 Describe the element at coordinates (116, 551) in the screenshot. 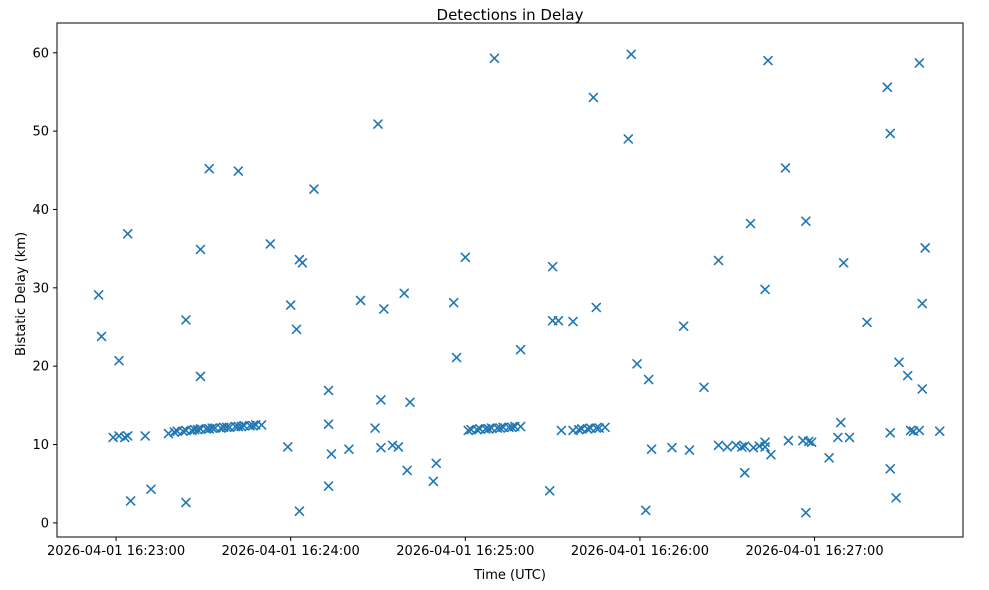

I see `x-tick-label: 2026-04-01 16:23:00` at that location.